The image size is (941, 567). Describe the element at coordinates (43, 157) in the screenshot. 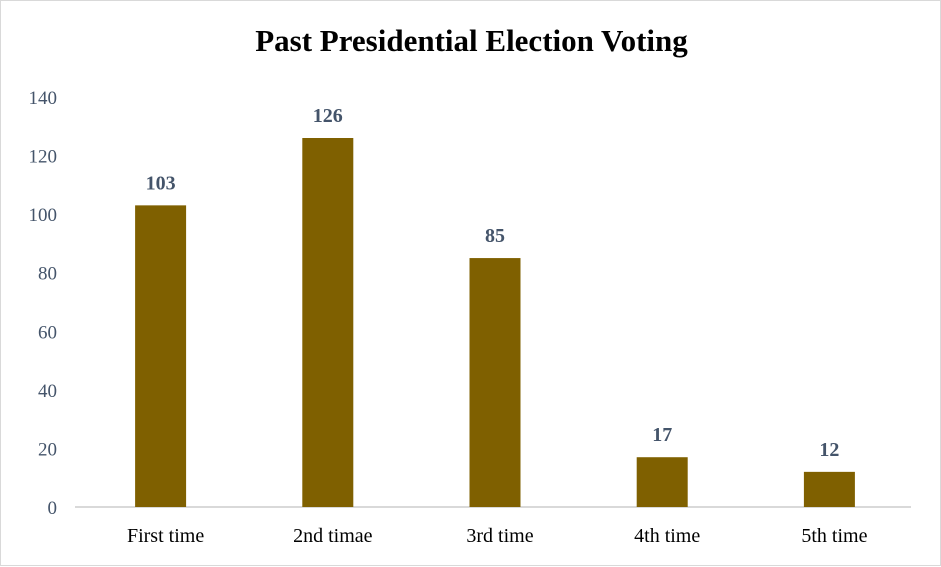

I see `y-tick-label: 120` at that location.